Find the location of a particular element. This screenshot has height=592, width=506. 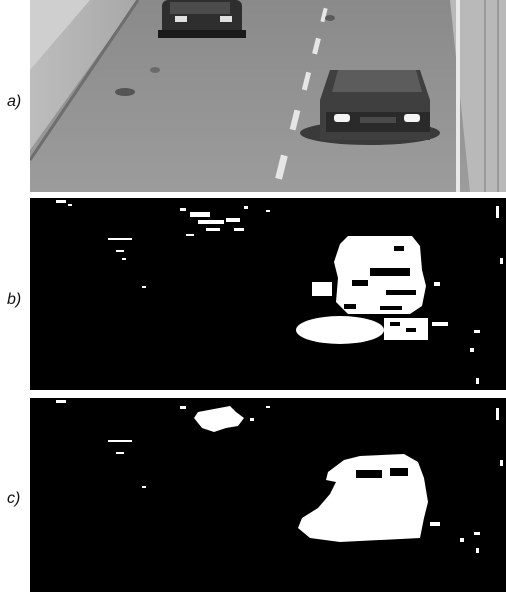

panel-a-label: a) is located at coordinates (14, 101).